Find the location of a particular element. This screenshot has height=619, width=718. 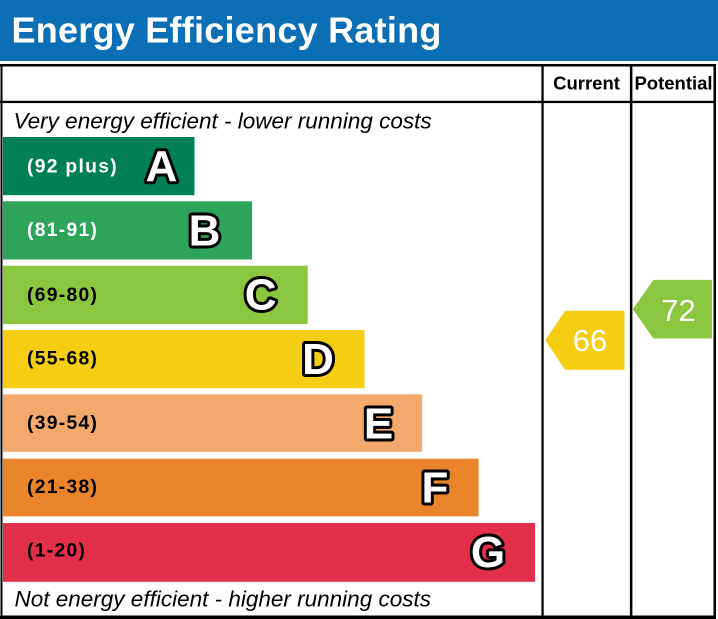

svg-text: (55-68) is located at coordinates (62, 358).